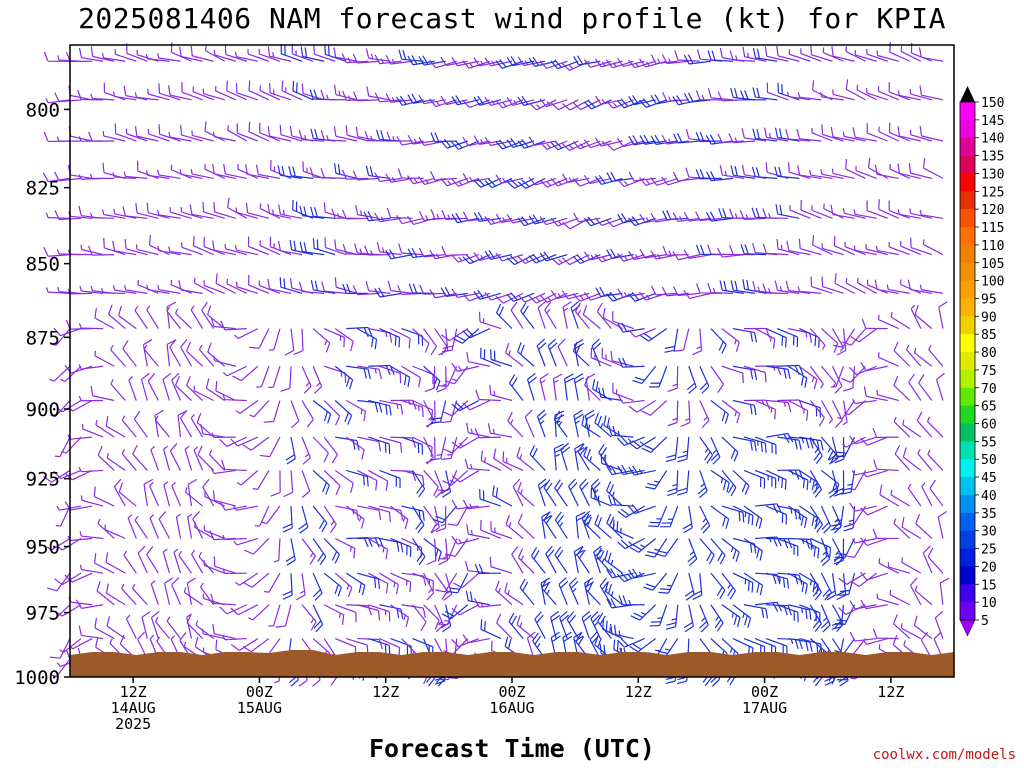 The width and height of the screenshot is (1024, 768). What do you see at coordinates (967, 129) in the screenshot?
I see `colorbar-segment` at bounding box center [967, 129].